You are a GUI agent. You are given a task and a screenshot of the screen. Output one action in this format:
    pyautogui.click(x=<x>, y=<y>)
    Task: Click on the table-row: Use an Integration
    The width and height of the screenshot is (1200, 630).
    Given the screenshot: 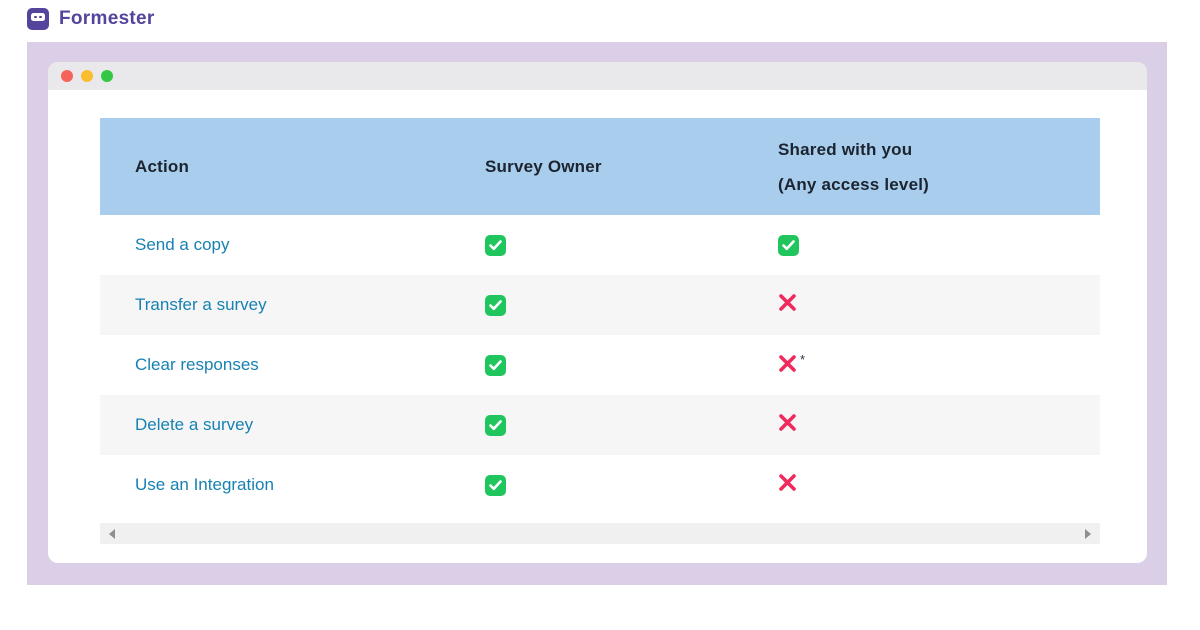 What is the action you would take?
    pyautogui.click(x=600, y=485)
    